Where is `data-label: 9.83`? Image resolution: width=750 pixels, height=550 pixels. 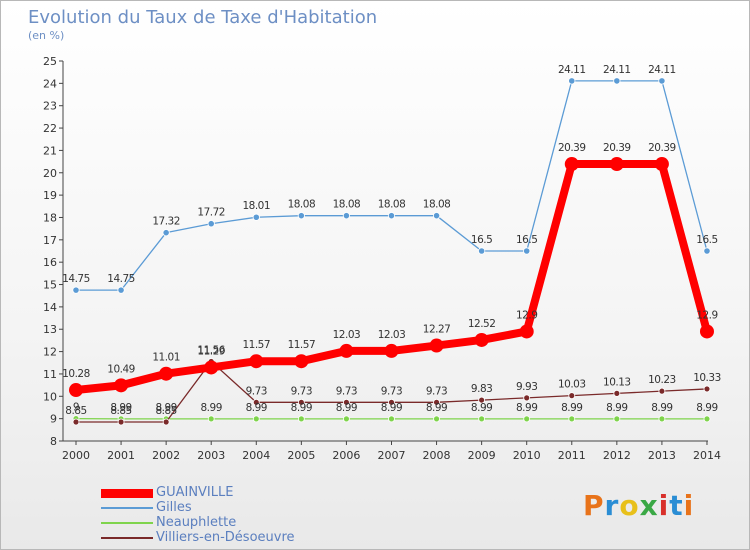
data-label: 9.83 is located at coordinates (481, 389).